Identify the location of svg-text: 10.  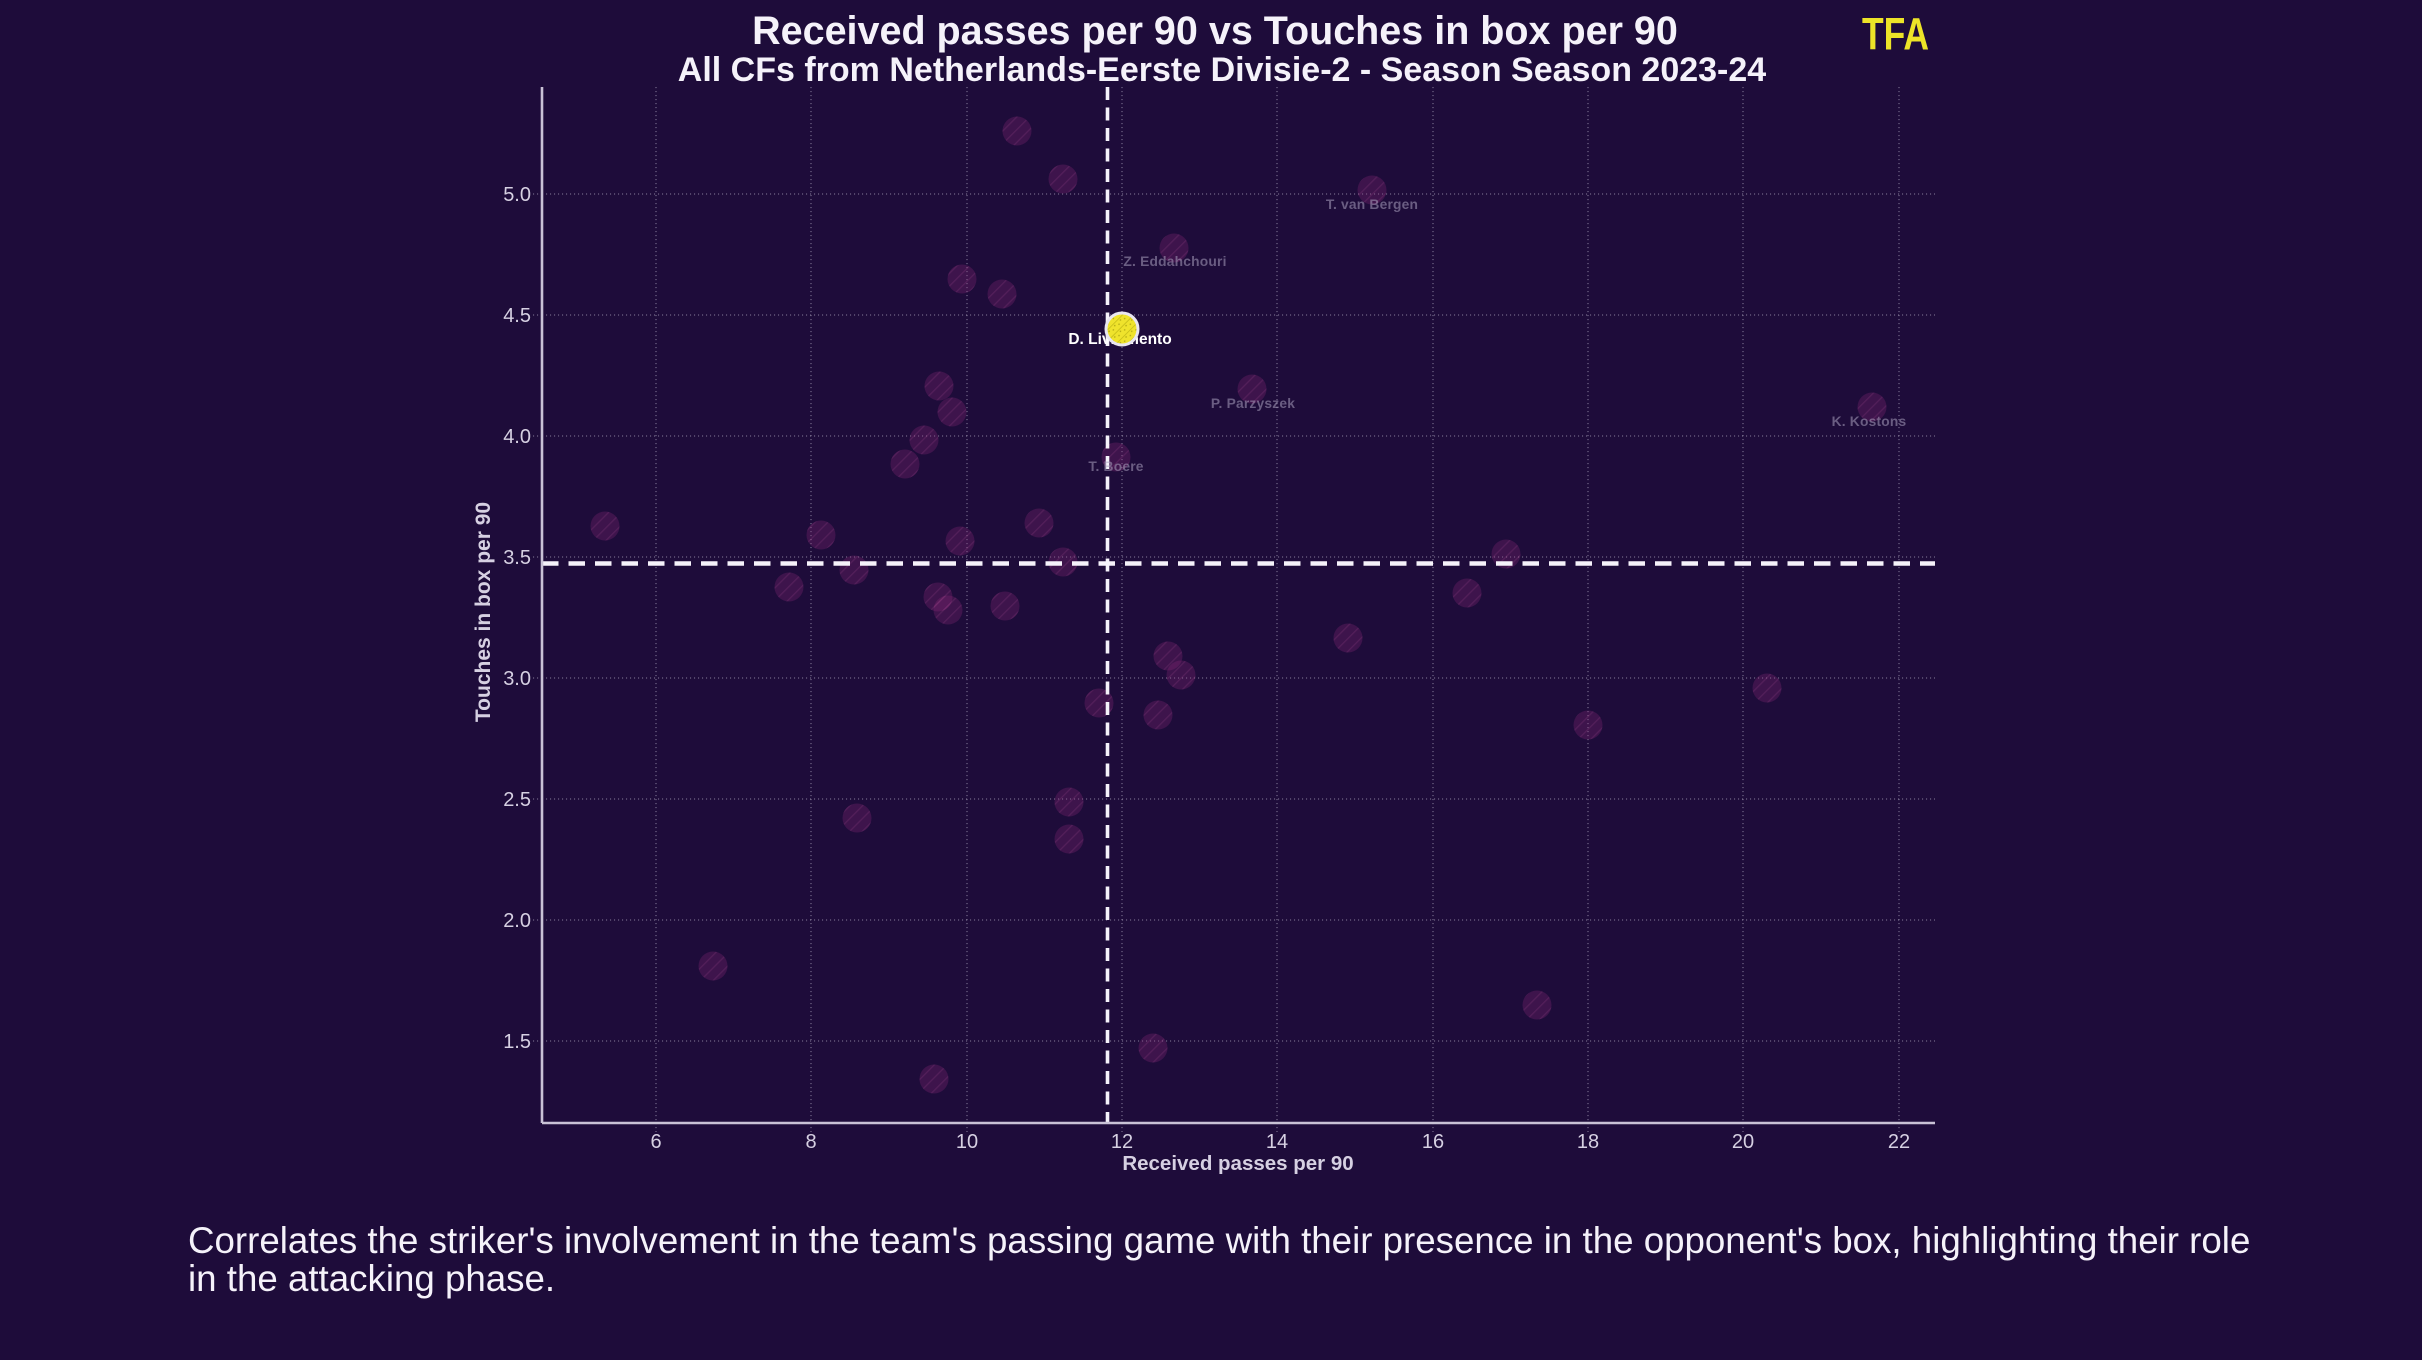
(967, 1142).